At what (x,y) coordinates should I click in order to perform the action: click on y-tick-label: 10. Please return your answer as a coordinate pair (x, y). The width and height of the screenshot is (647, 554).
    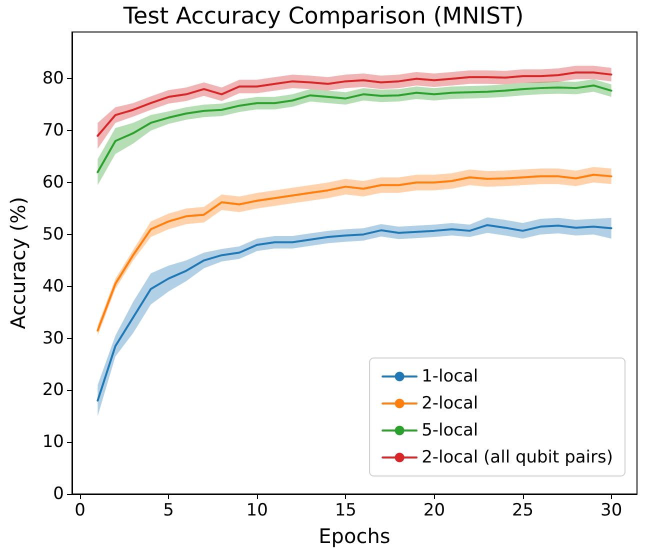
    Looking at the image, I should click on (53, 442).